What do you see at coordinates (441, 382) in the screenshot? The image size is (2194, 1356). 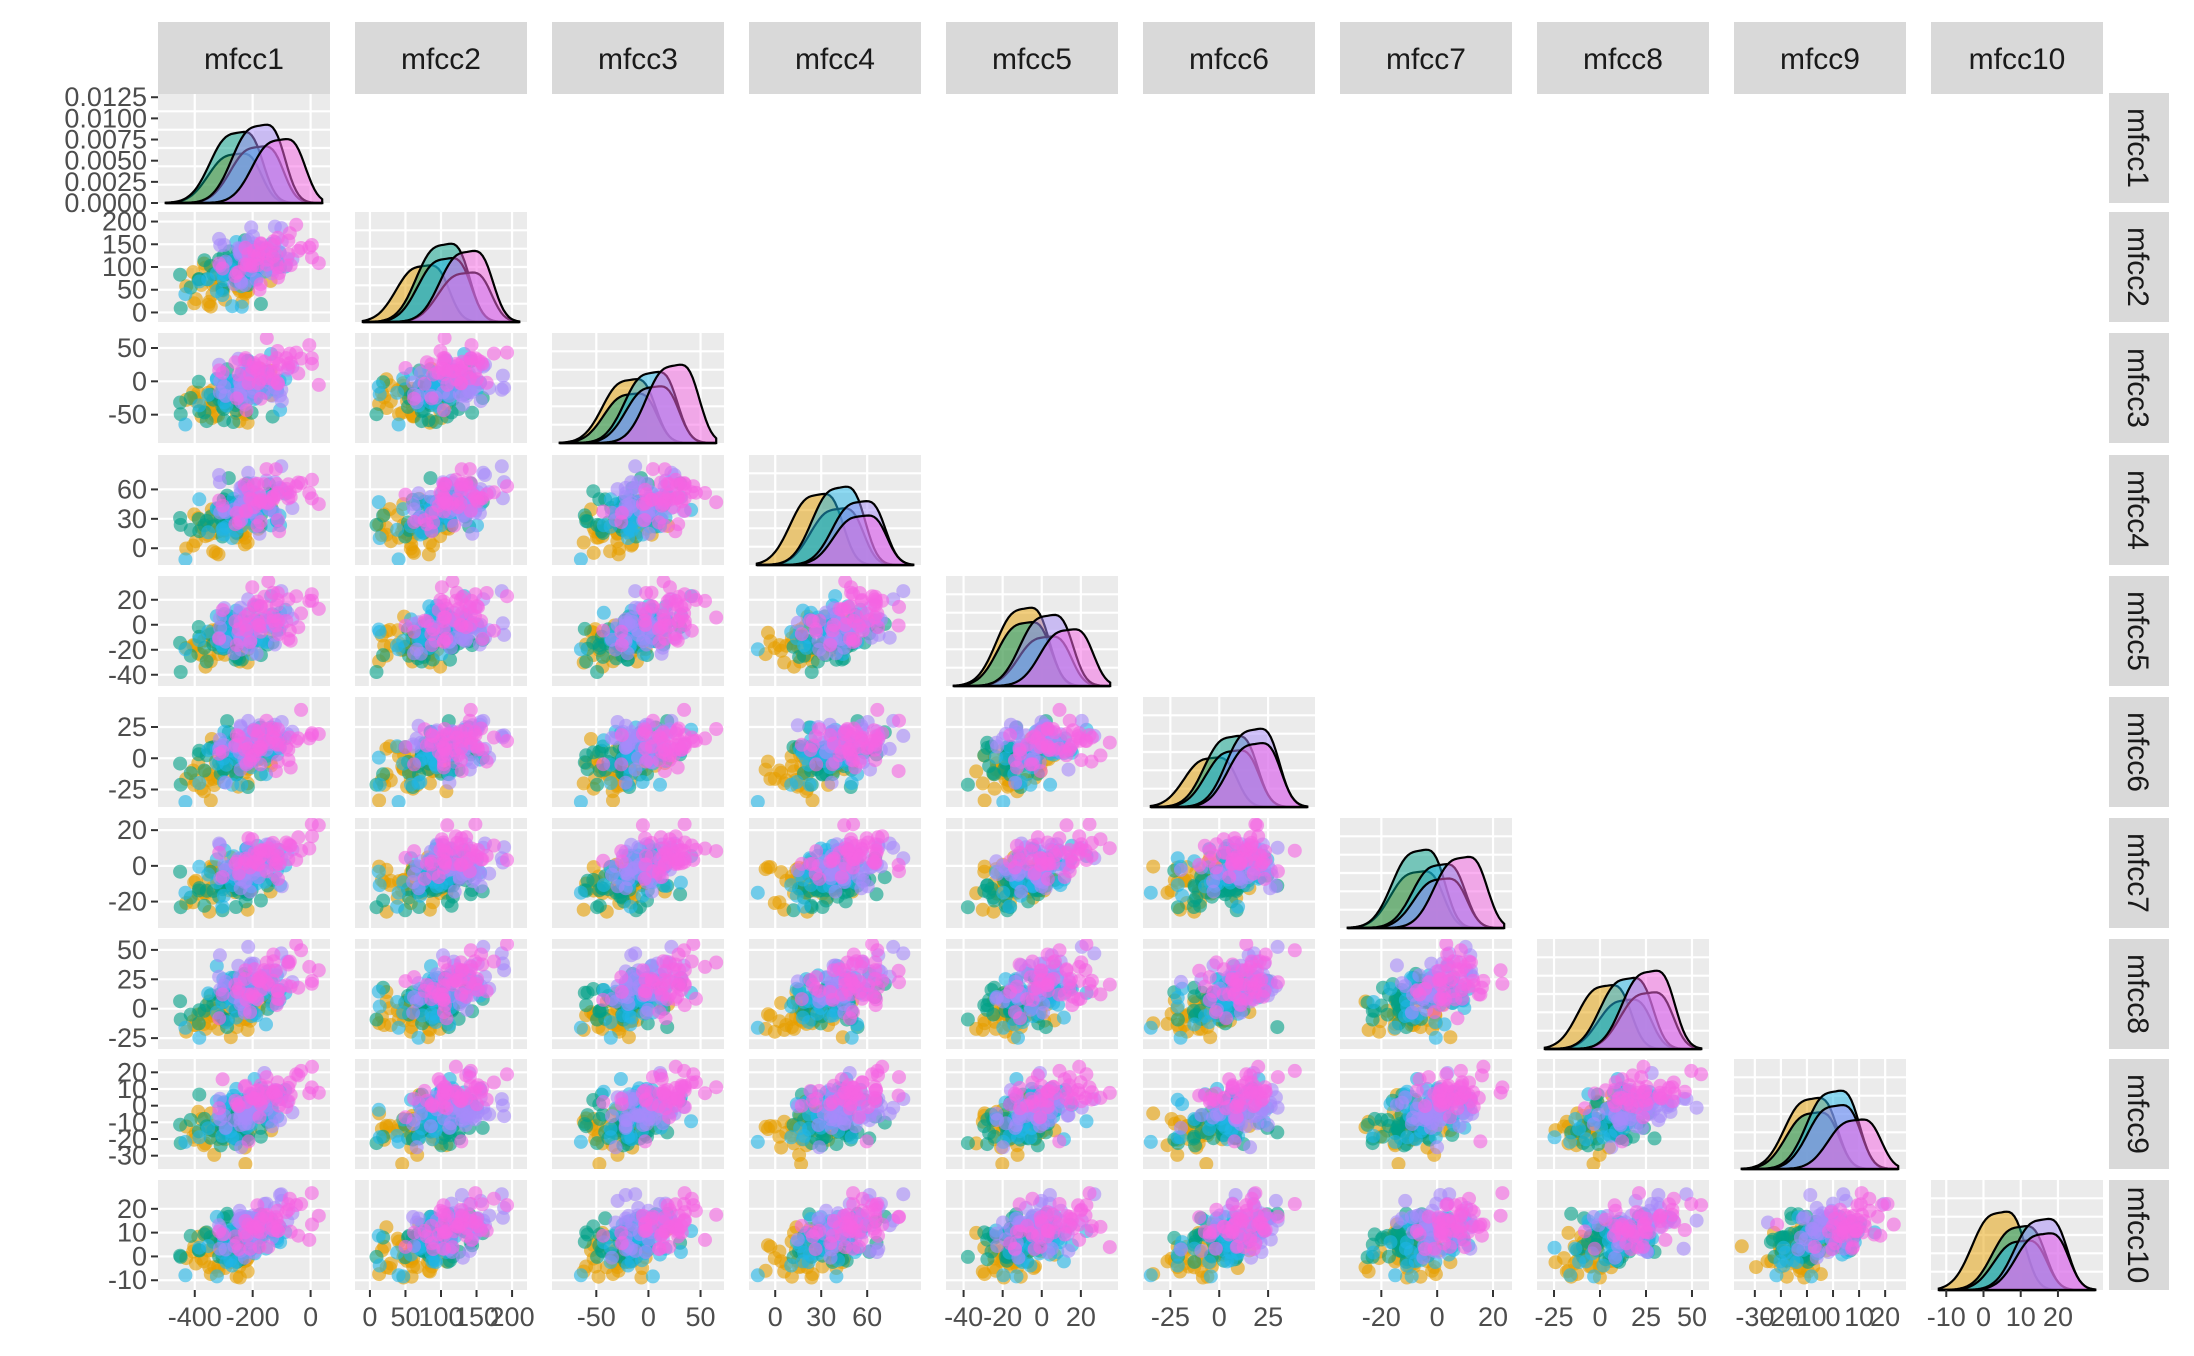 I see `scatter-mfcc3-mfcc2` at bounding box center [441, 382].